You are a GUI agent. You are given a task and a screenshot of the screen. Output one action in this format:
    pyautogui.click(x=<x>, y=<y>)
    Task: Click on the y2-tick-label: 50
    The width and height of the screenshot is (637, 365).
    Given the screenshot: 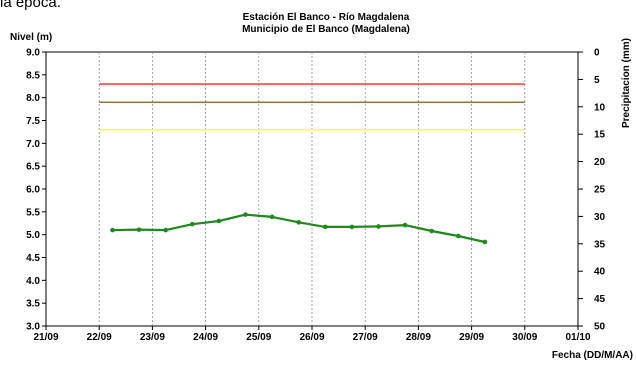 What is the action you would take?
    pyautogui.click(x=600, y=327)
    